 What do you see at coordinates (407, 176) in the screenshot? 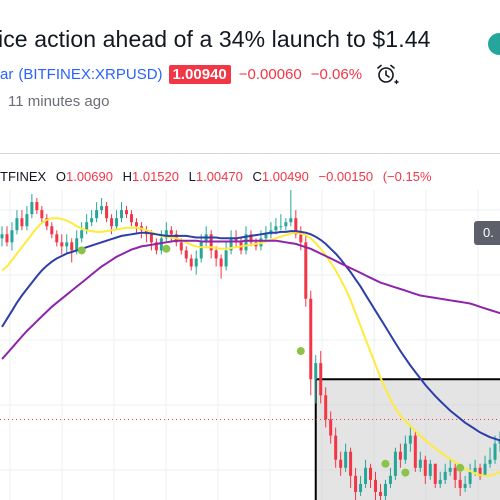
I see `ohlc-change-percent: (−0.15%` at bounding box center [407, 176].